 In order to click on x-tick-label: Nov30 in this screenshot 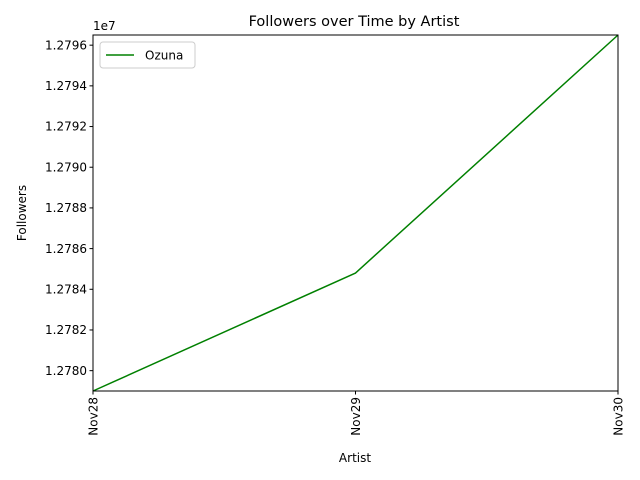, I will do `click(618, 416)`.